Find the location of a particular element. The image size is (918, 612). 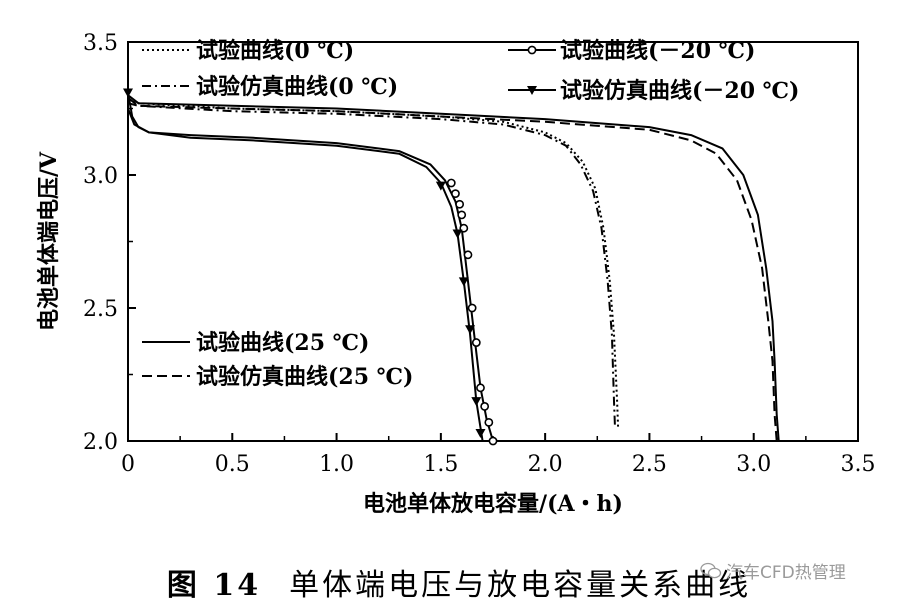

x-tick-label: 3.5 is located at coordinates (858, 464).